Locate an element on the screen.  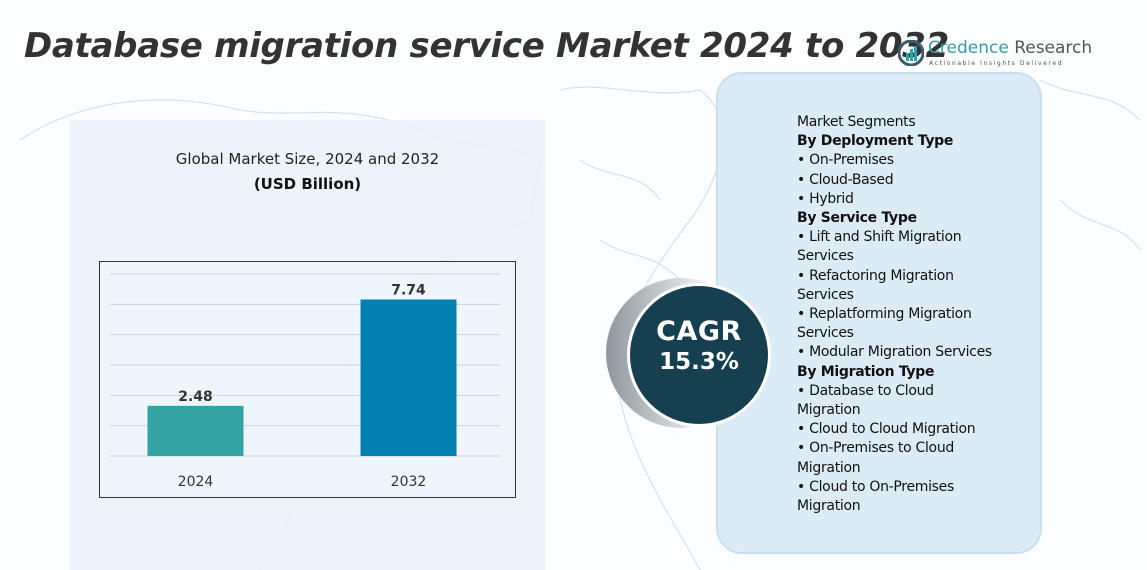
data-label: 7.74 is located at coordinates (408, 290).